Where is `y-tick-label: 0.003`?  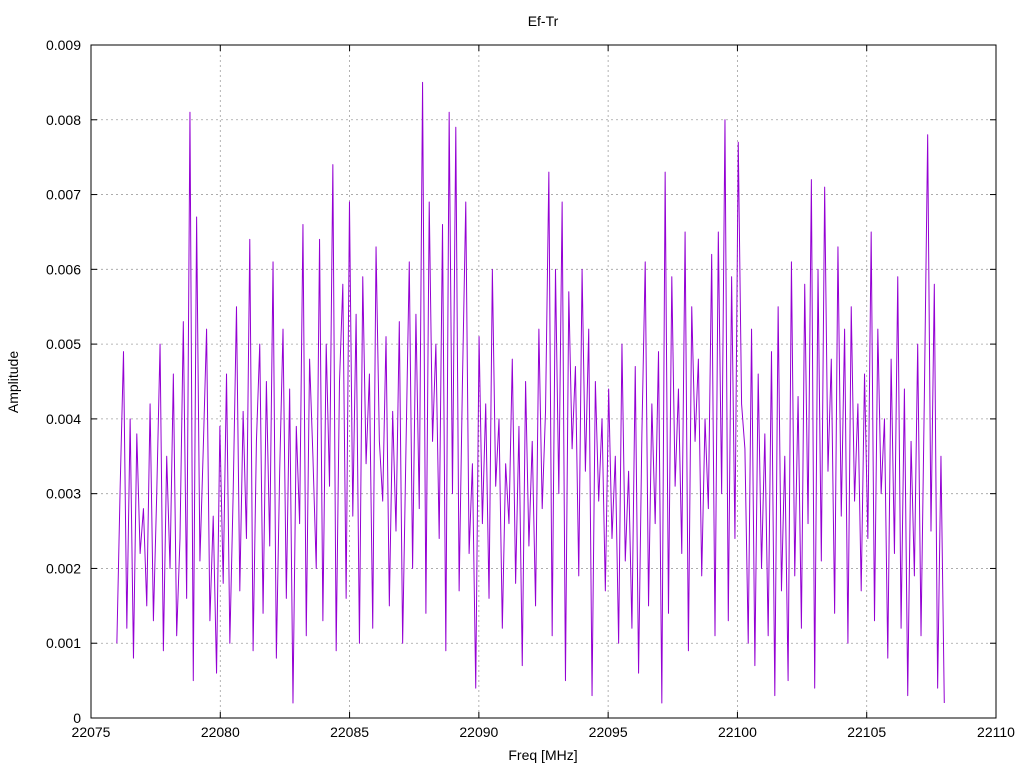
y-tick-label: 0.003 is located at coordinates (63, 494).